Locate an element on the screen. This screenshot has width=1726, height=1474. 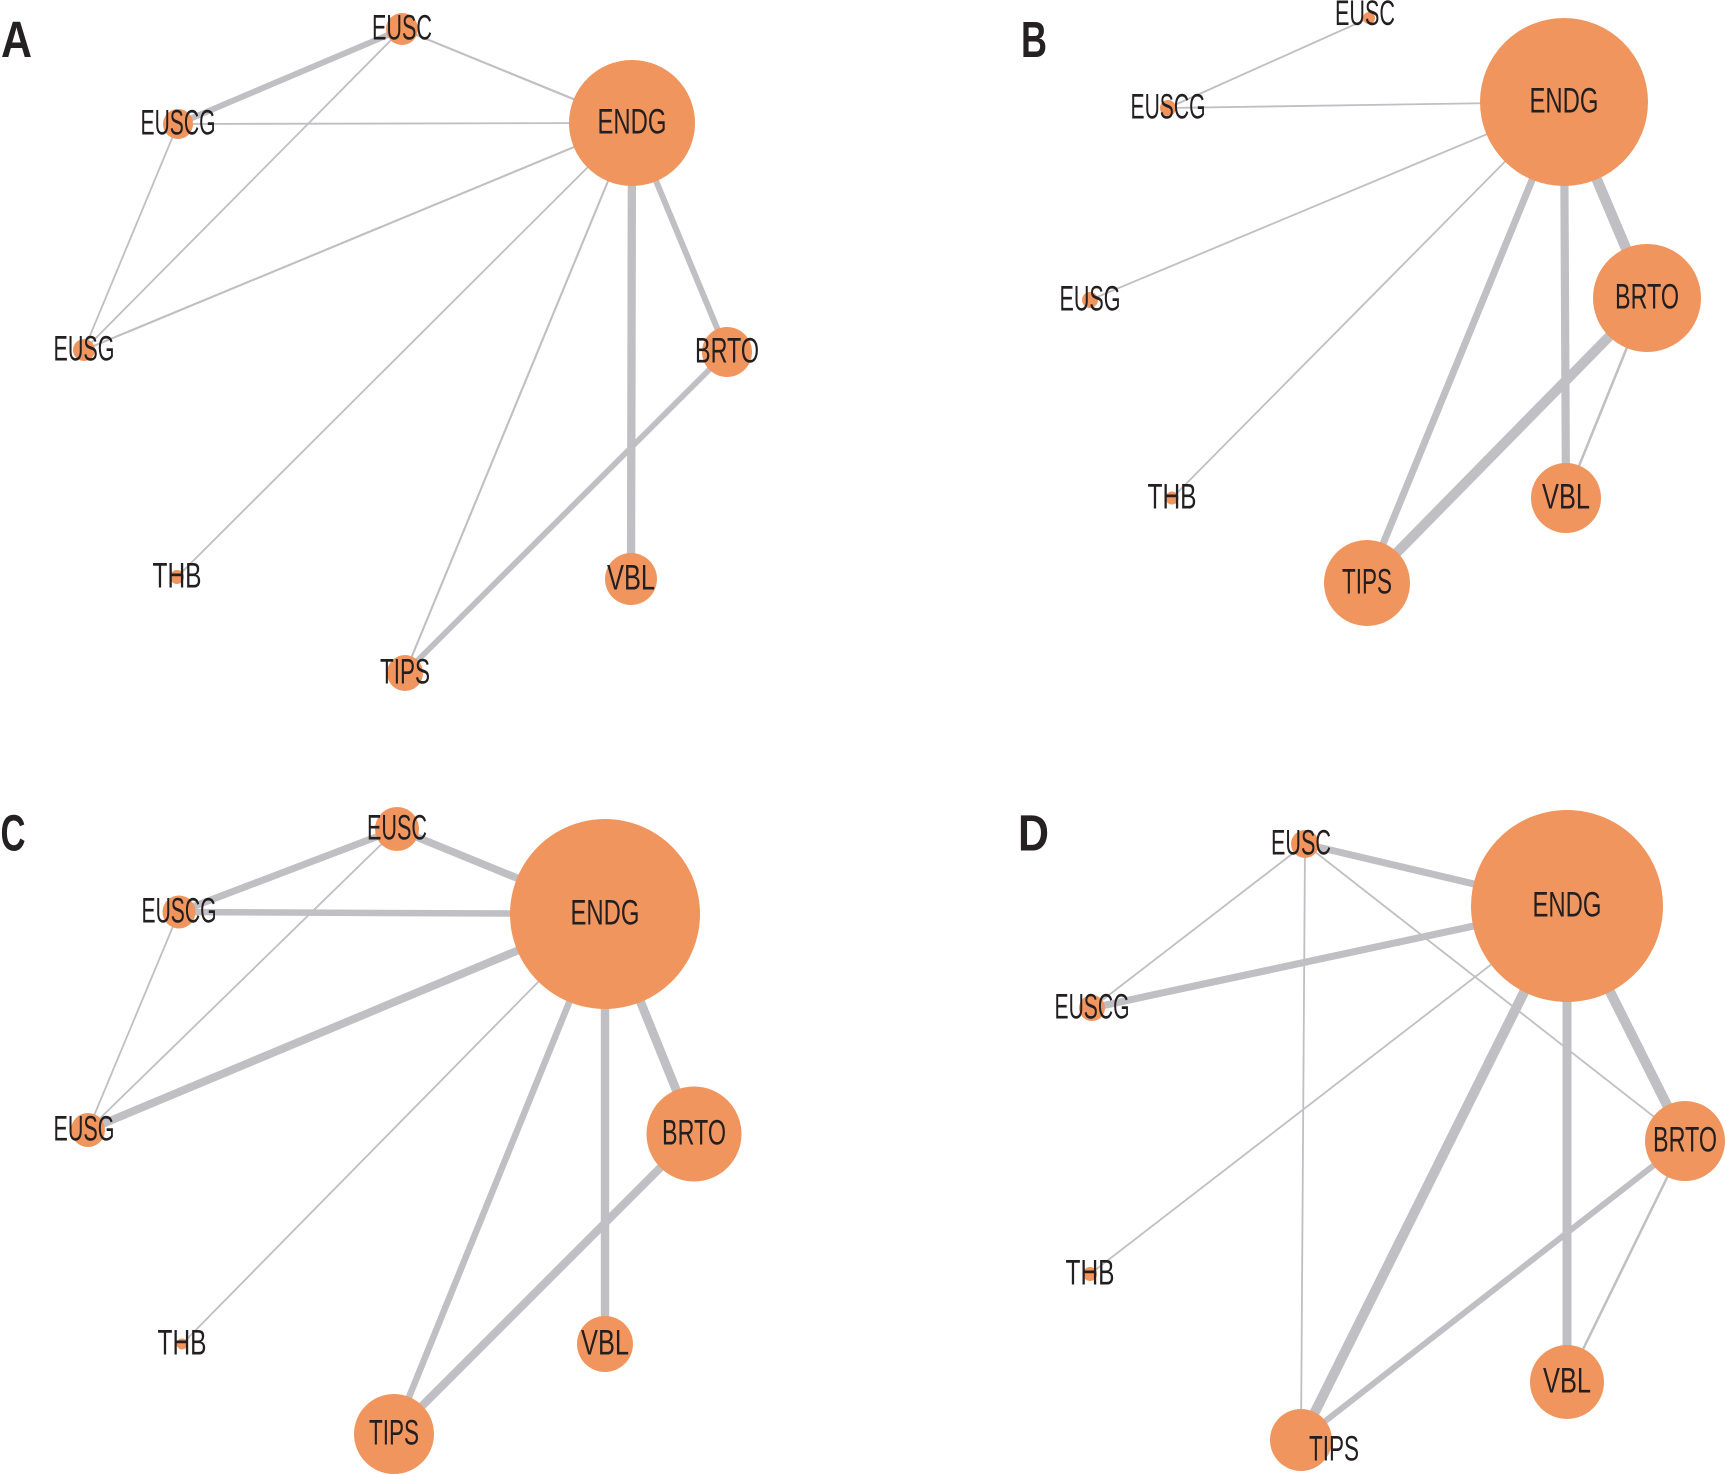
svg-text: D is located at coordinates (1033, 833).